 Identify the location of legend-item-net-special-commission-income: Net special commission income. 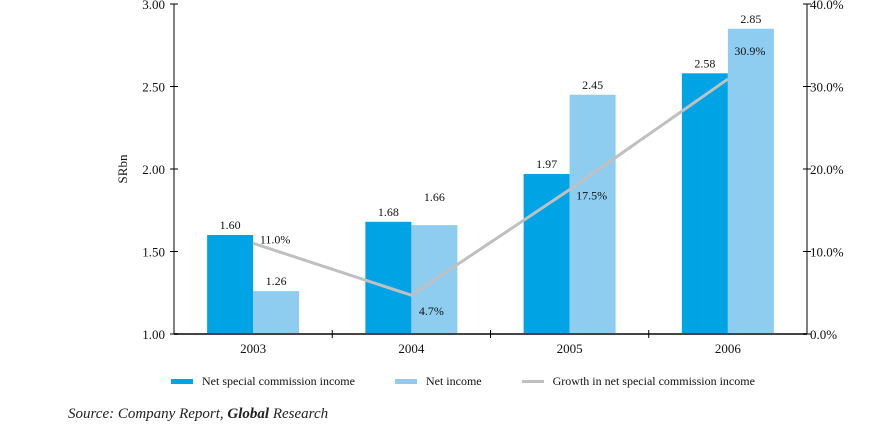
(263, 381).